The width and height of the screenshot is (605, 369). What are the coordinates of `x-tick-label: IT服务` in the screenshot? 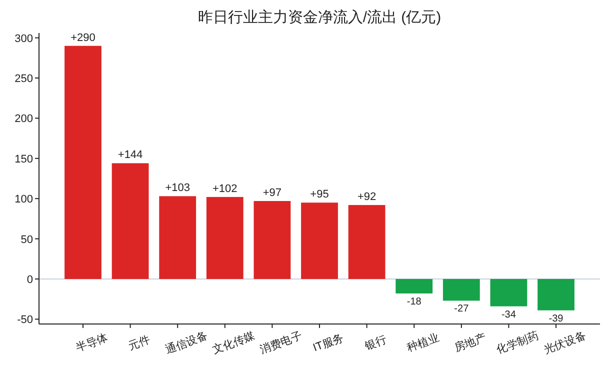 It's located at (328, 343).